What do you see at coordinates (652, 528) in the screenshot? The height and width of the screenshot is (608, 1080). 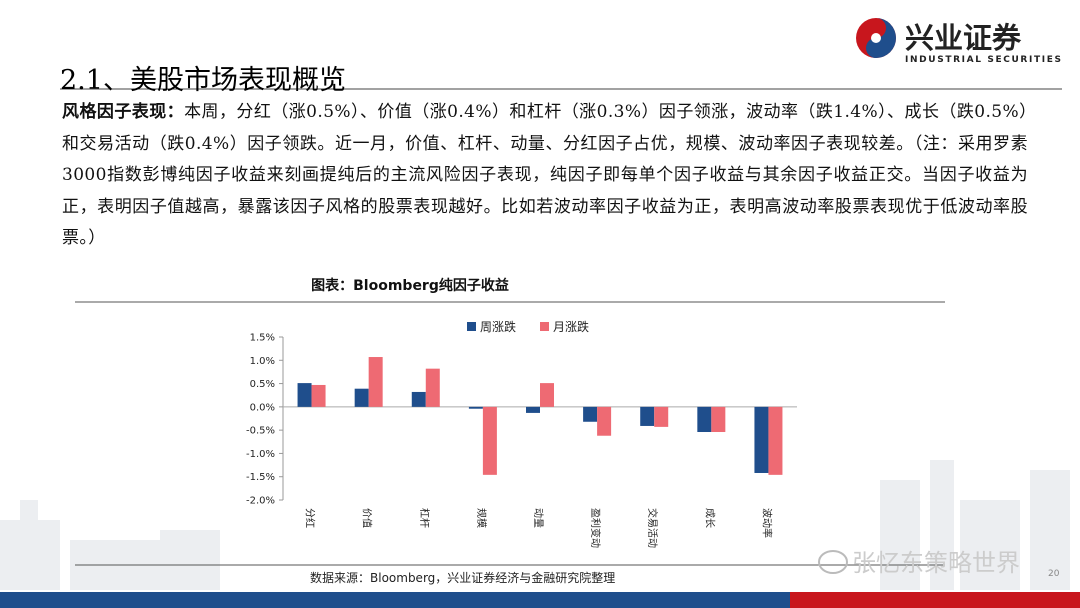 I see `x-tick-label: 交易活动` at bounding box center [652, 528].